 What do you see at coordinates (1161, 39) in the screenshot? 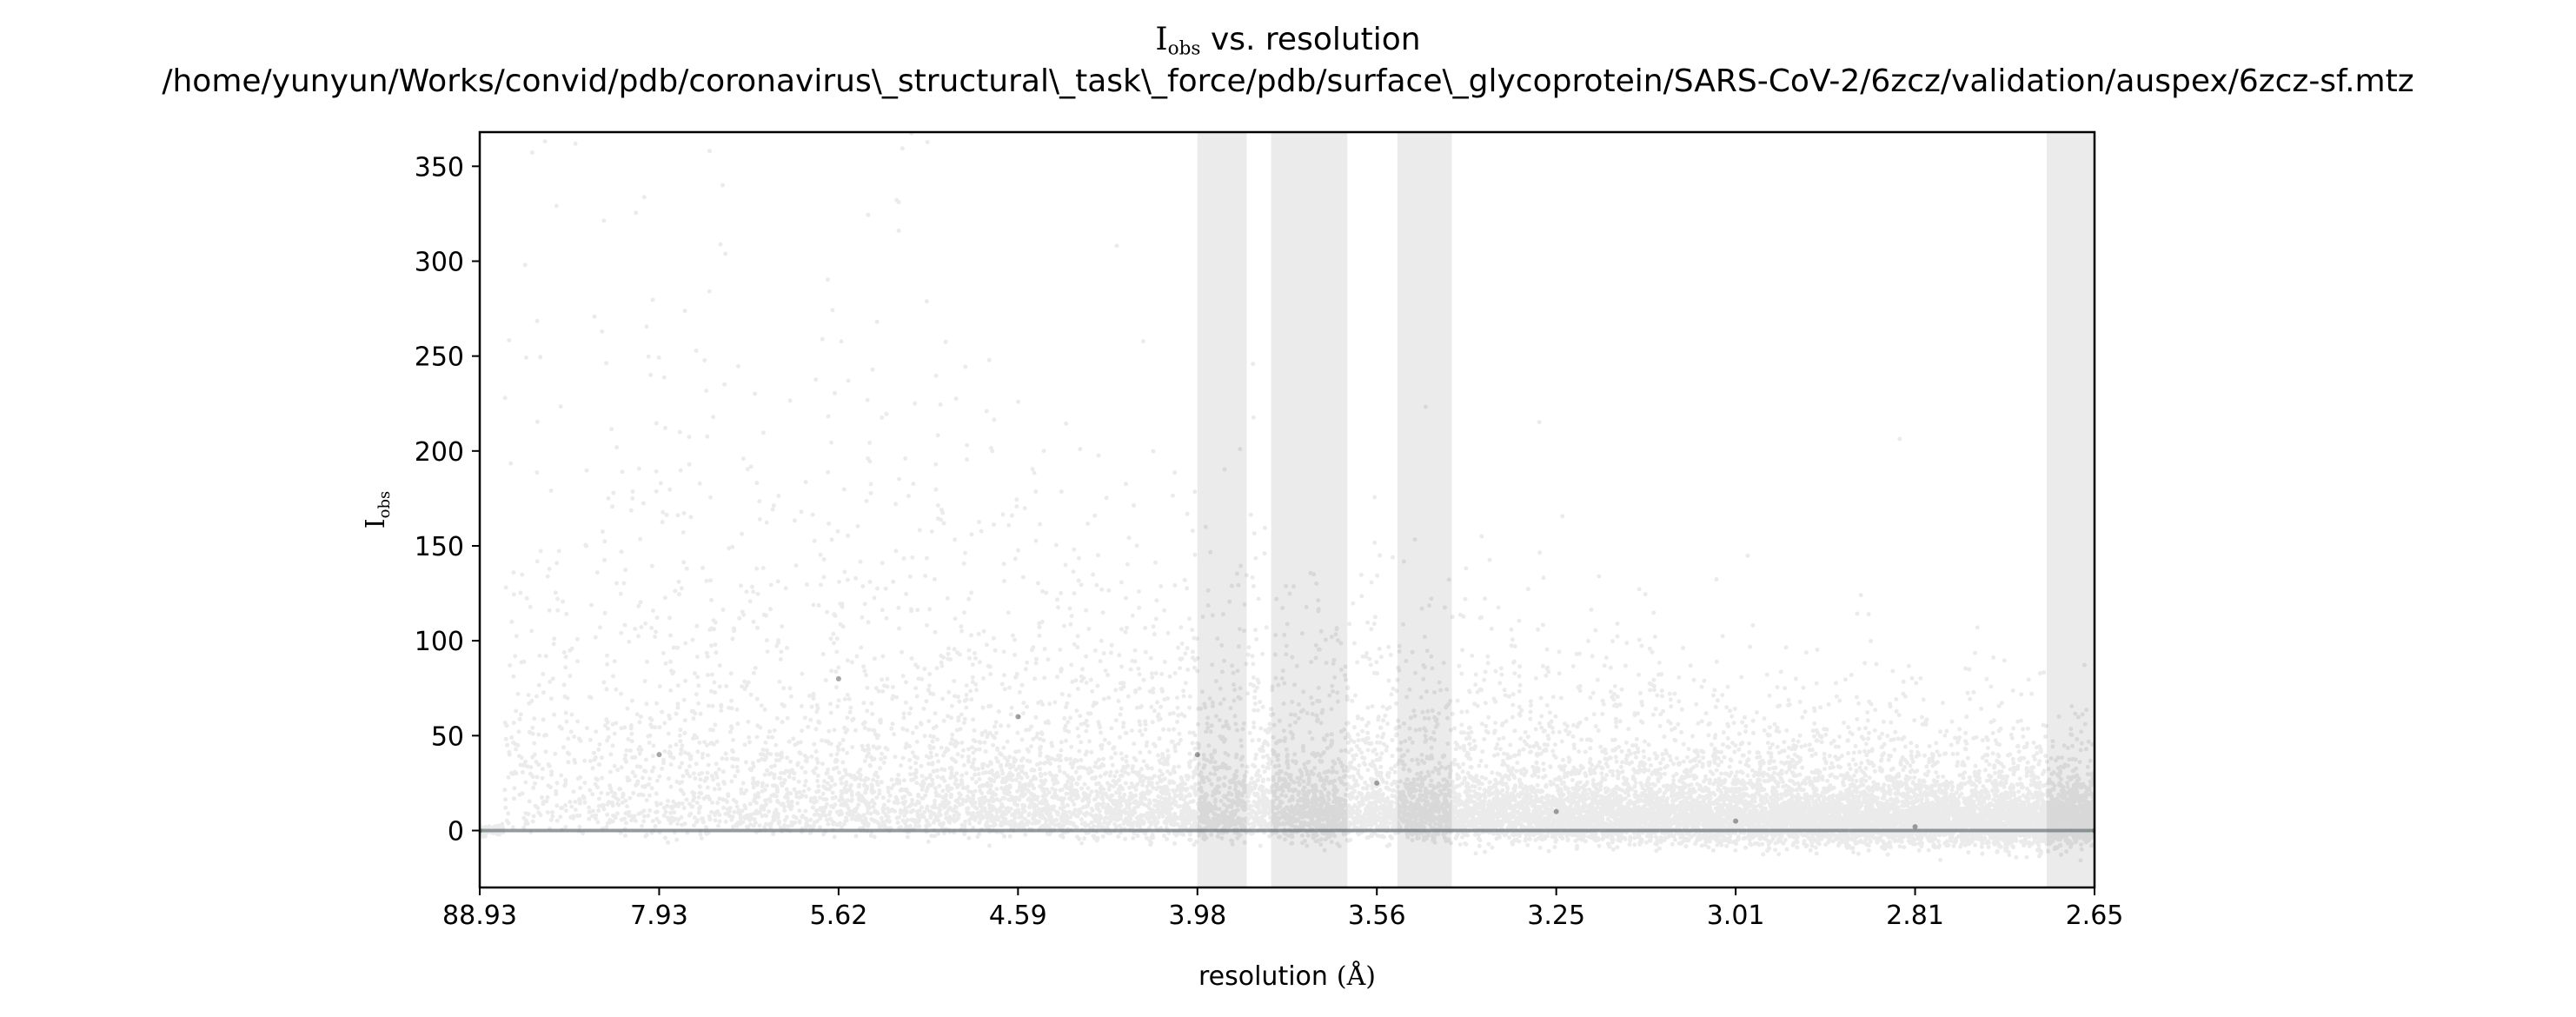
I see `title-symbol: I` at bounding box center [1161, 39].